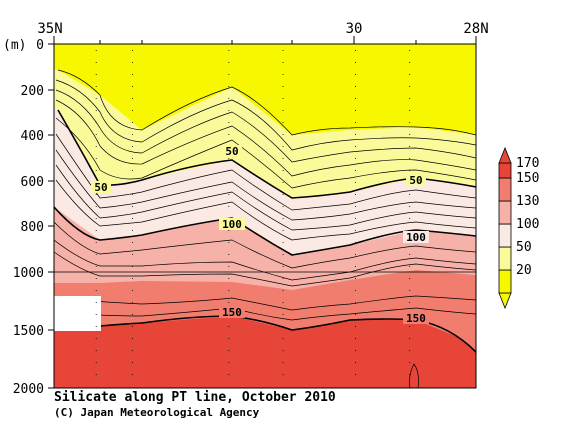 The height and width of the screenshot is (423, 570). What do you see at coordinates (527, 201) in the screenshot?
I see `legend-label-130: 130` at bounding box center [527, 201].